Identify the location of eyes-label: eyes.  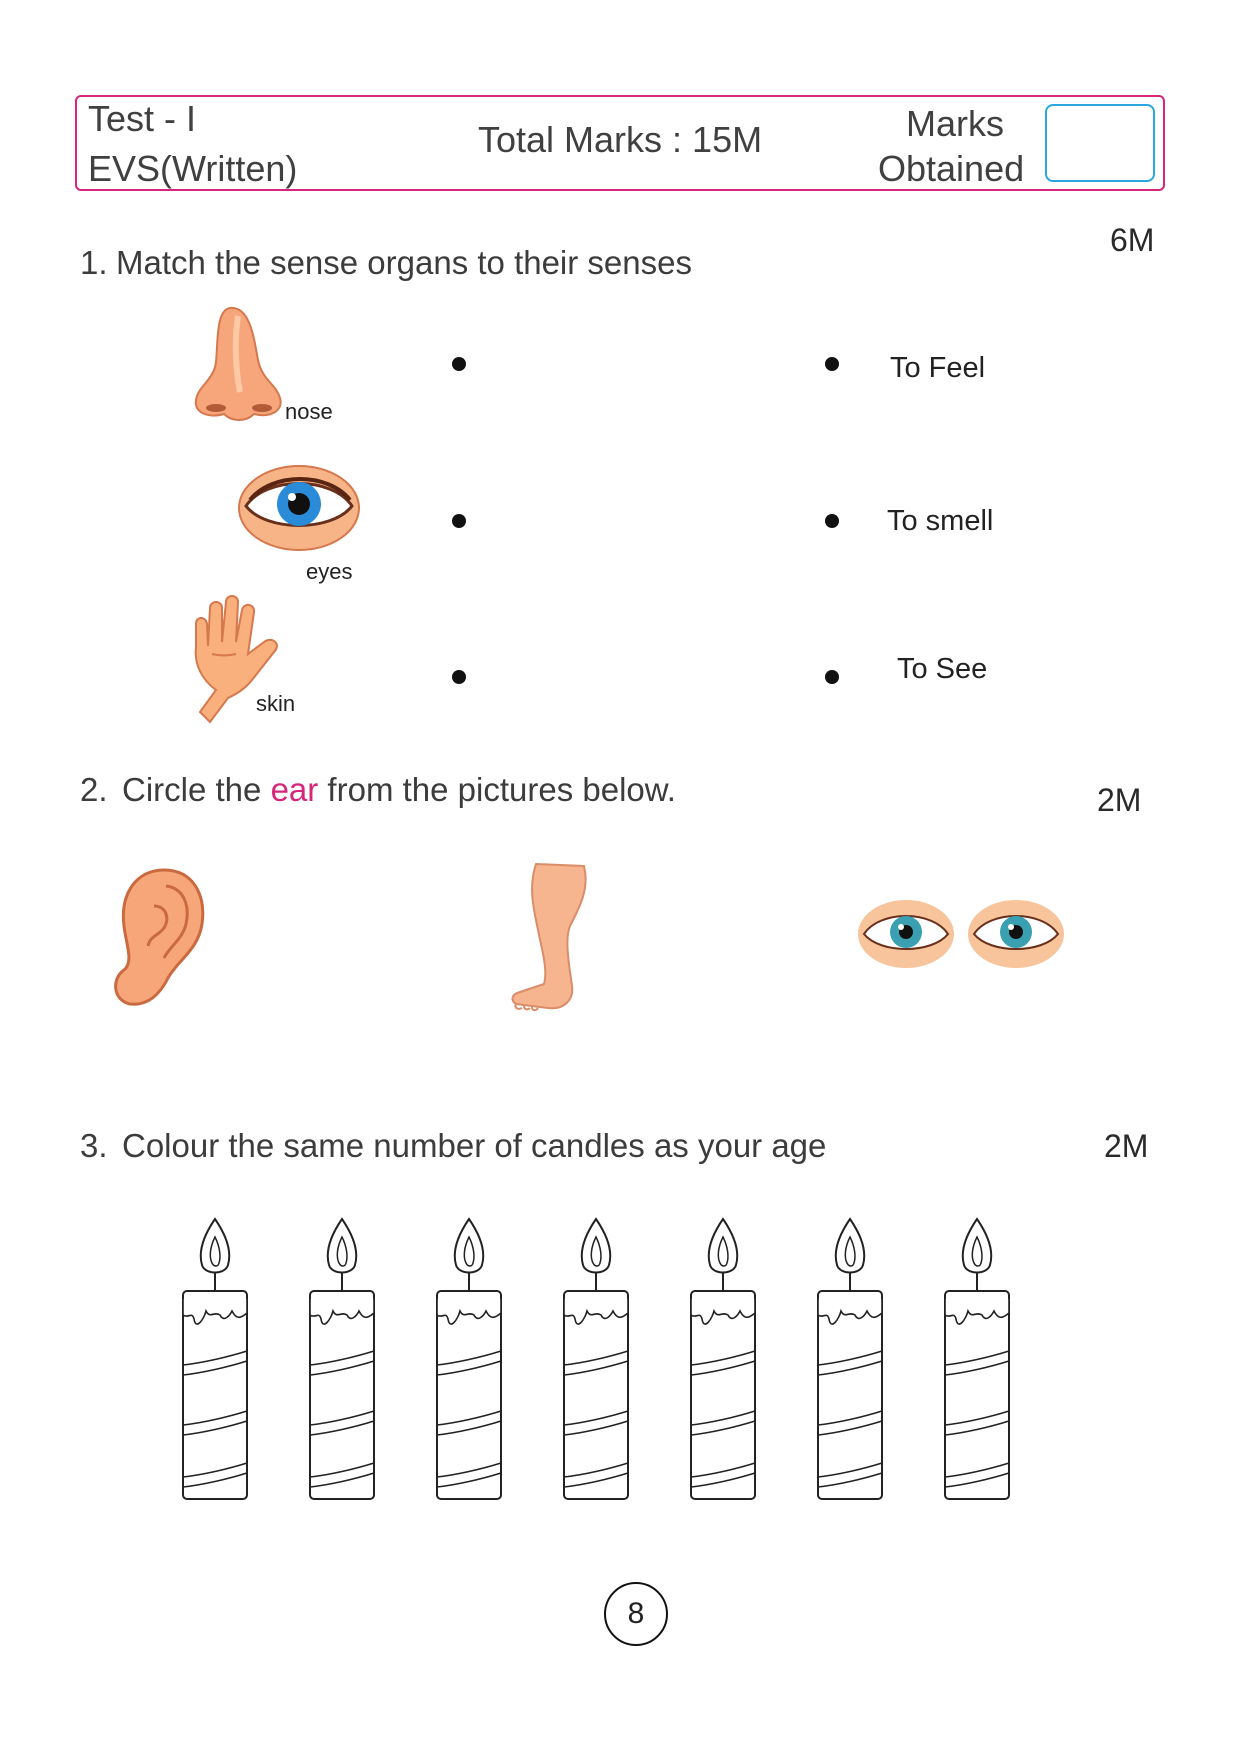
(329, 571).